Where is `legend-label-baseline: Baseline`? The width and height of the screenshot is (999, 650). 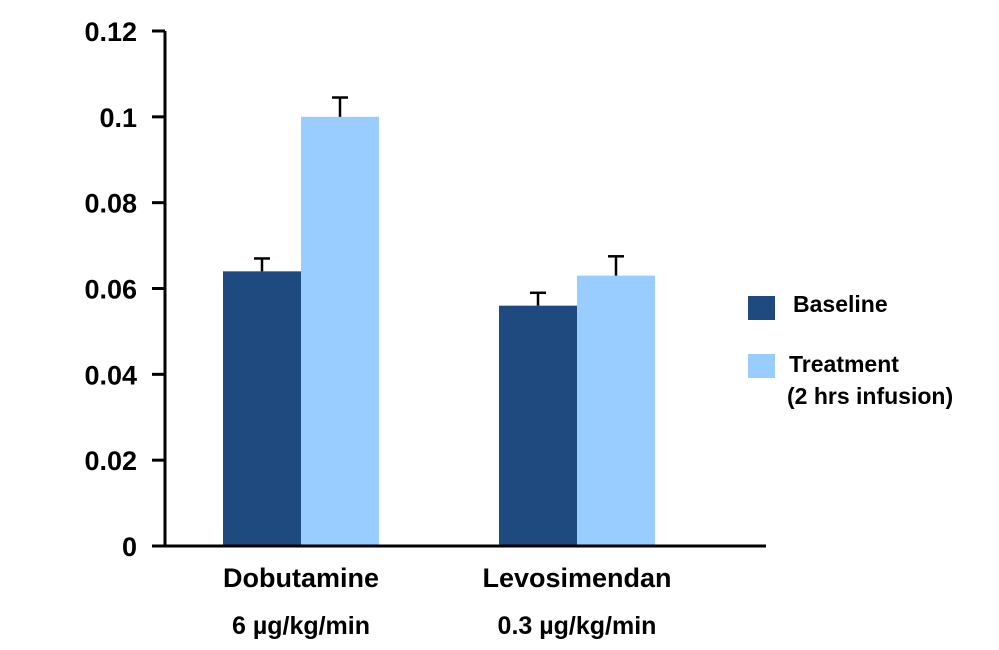 legend-label-baseline: Baseline is located at coordinates (840, 304).